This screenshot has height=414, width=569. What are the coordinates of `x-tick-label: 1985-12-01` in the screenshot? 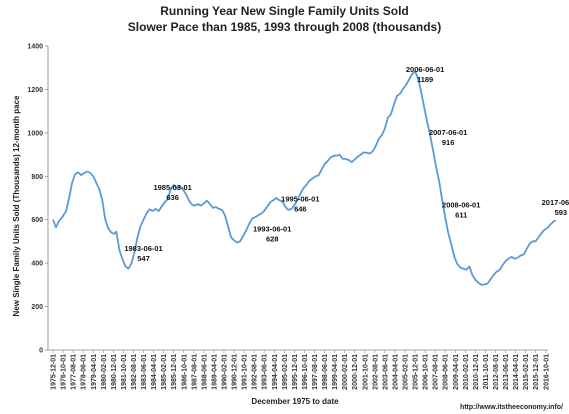 It's located at (174, 372).